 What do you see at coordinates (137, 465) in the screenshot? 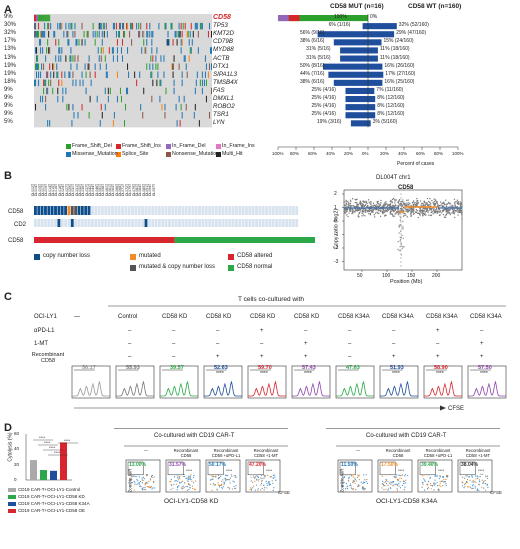
I see `facs-kd-value-0: 13.00%` at bounding box center [137, 465].